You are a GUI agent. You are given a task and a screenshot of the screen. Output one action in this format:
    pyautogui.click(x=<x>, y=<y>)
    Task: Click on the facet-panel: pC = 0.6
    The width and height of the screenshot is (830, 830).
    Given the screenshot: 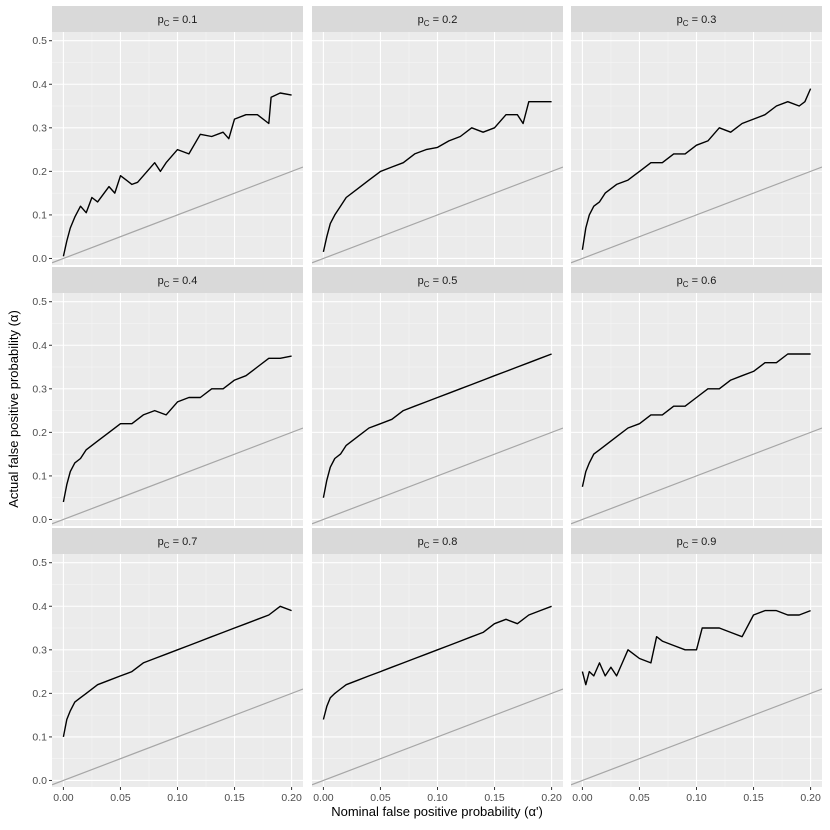 What is the action you would take?
    pyautogui.click(x=696, y=396)
    